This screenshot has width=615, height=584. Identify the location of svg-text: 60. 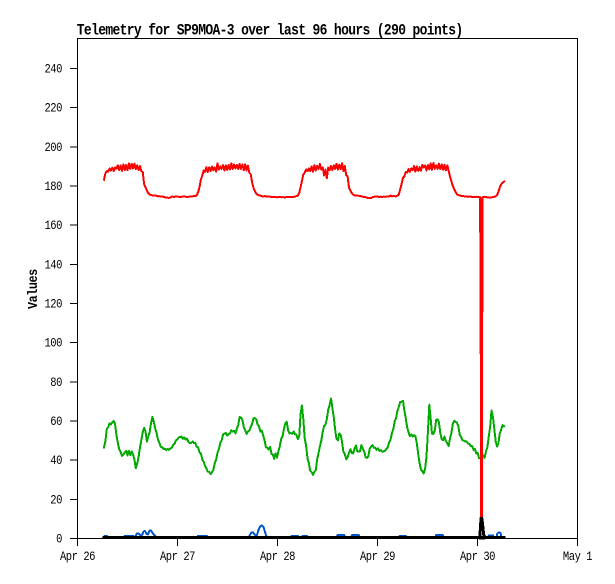
(56, 422).